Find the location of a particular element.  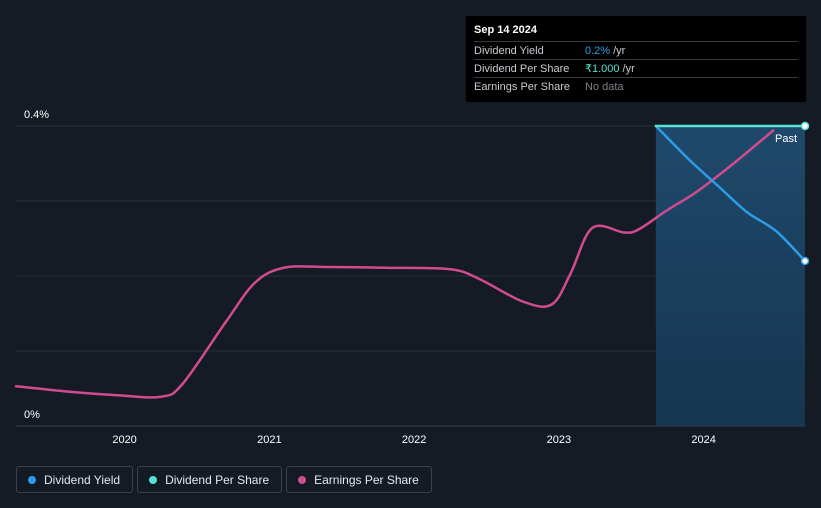

x-tick-label: 2023 is located at coordinates (559, 440).